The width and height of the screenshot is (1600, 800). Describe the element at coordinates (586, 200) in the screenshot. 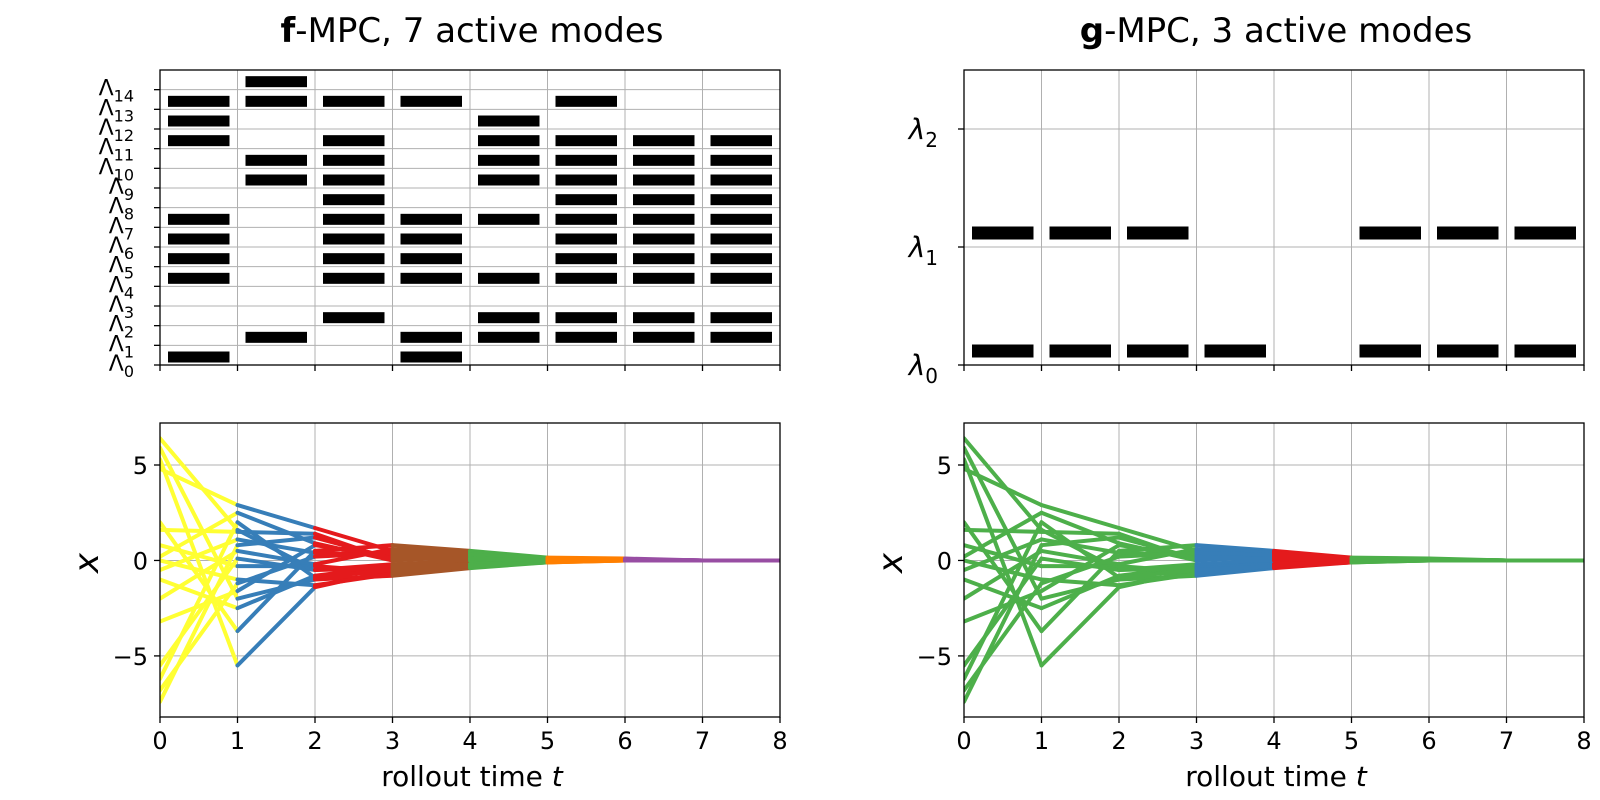

I see `f-modes-bar-step5-mode8` at that location.